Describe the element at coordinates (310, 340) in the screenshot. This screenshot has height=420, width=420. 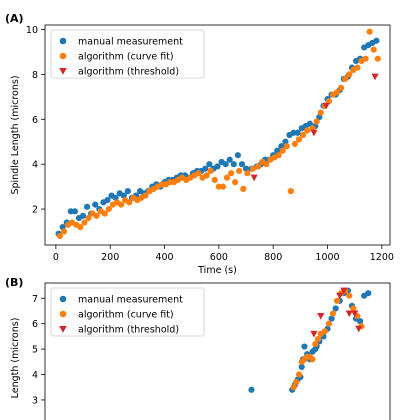
I see `plot-area` at that location.